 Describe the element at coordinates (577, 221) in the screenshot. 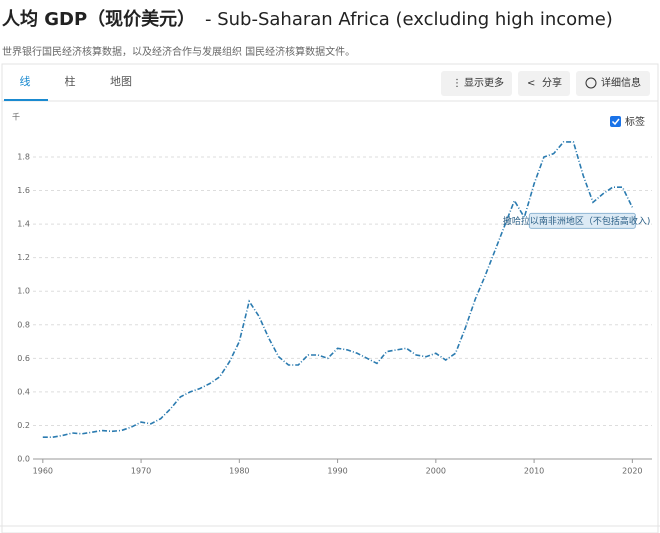

I see `series-label: 撒哈拉以南非洲地区（不包括高收入)` at that location.